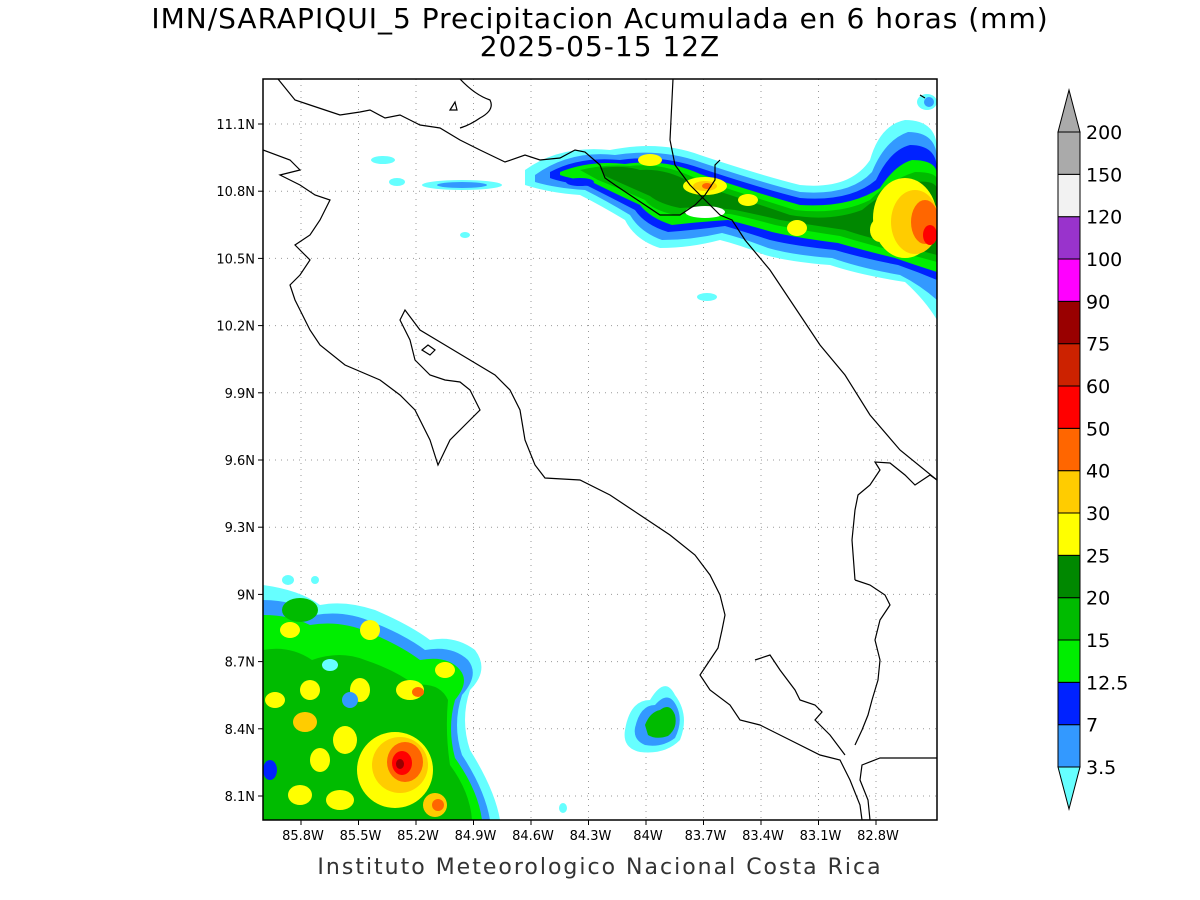 The image size is (1200, 900). Describe the element at coordinates (1098, 387) in the screenshot. I see `colorbar-label: 60` at that location.